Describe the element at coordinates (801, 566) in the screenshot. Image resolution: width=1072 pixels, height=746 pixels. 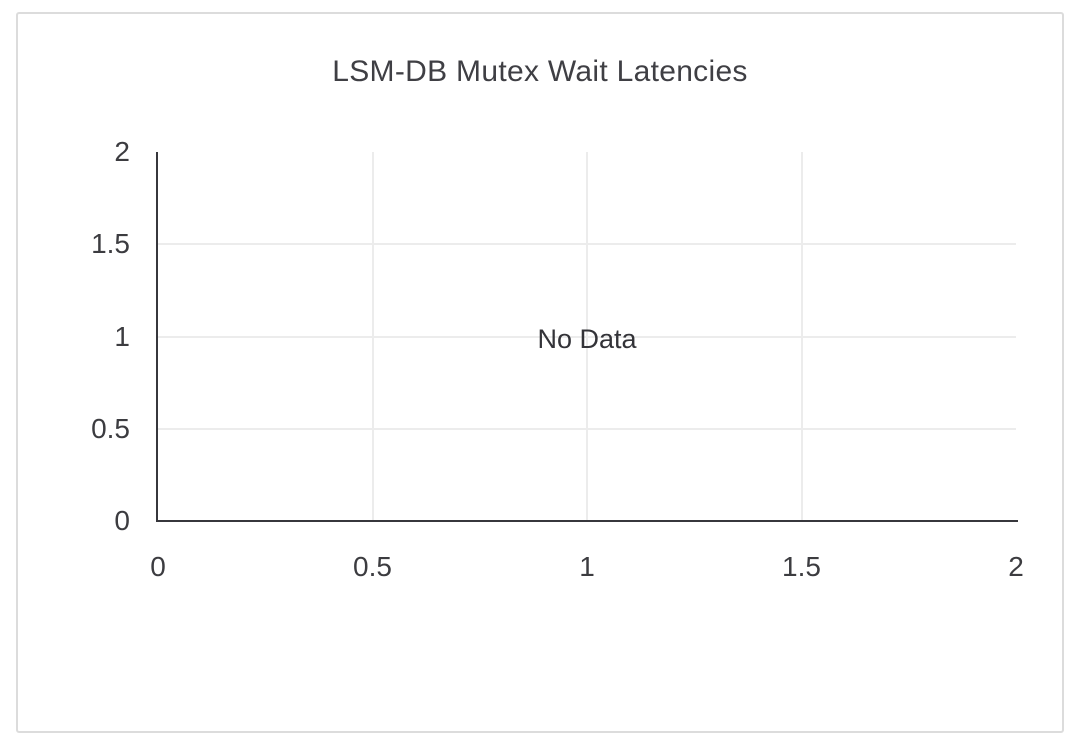
I see `x-tick-label: 1.5` at that location.